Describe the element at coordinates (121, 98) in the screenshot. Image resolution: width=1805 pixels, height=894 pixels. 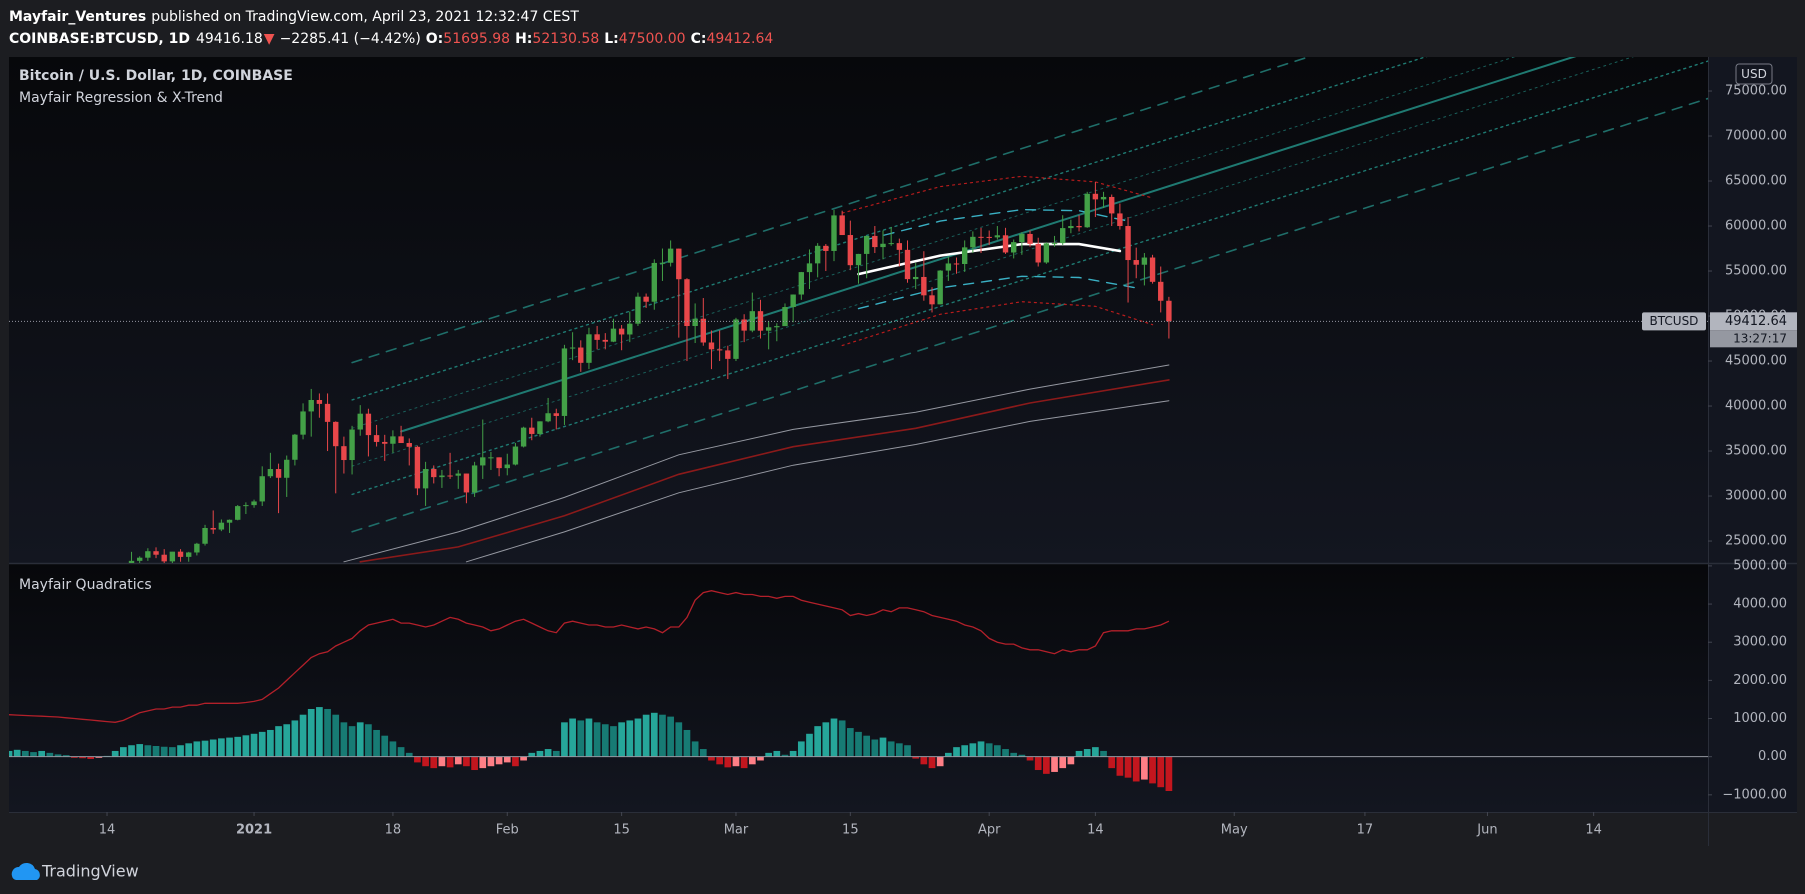
I see `indicator-name: Mayfair Regression & X-Trend` at that location.